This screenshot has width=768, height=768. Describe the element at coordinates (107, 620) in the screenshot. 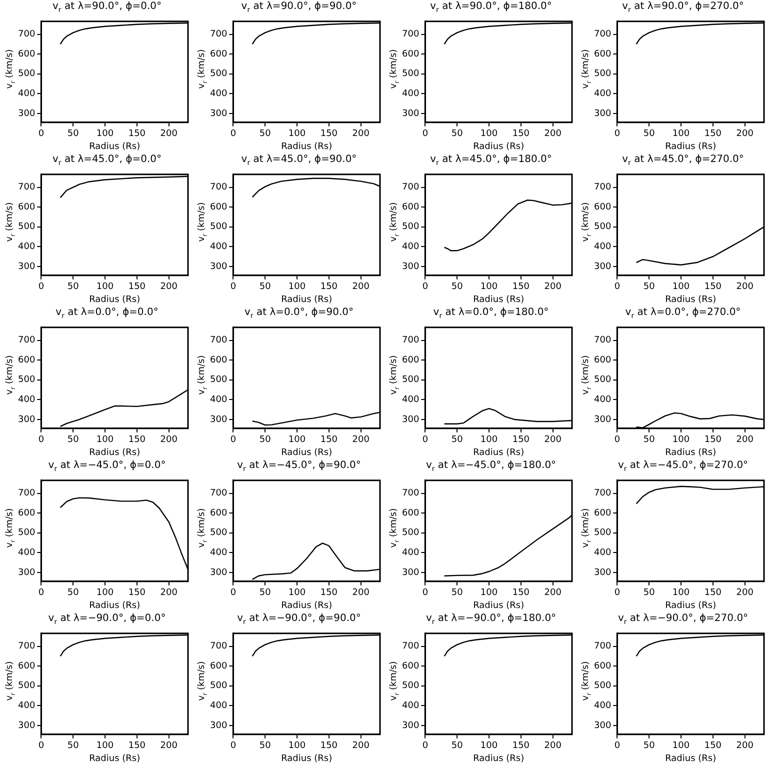

I see `chart-title: v$_{r}$ at λ=−90.0°, ϕ=0.0°` at that location.